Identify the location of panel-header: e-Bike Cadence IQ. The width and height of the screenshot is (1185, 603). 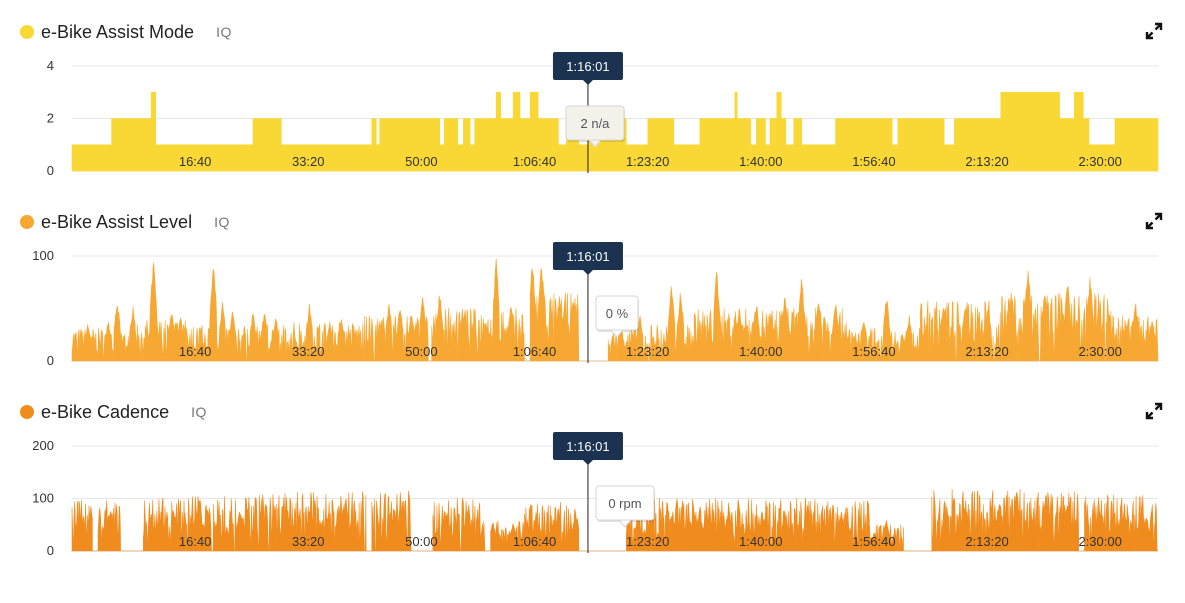
(113, 412).